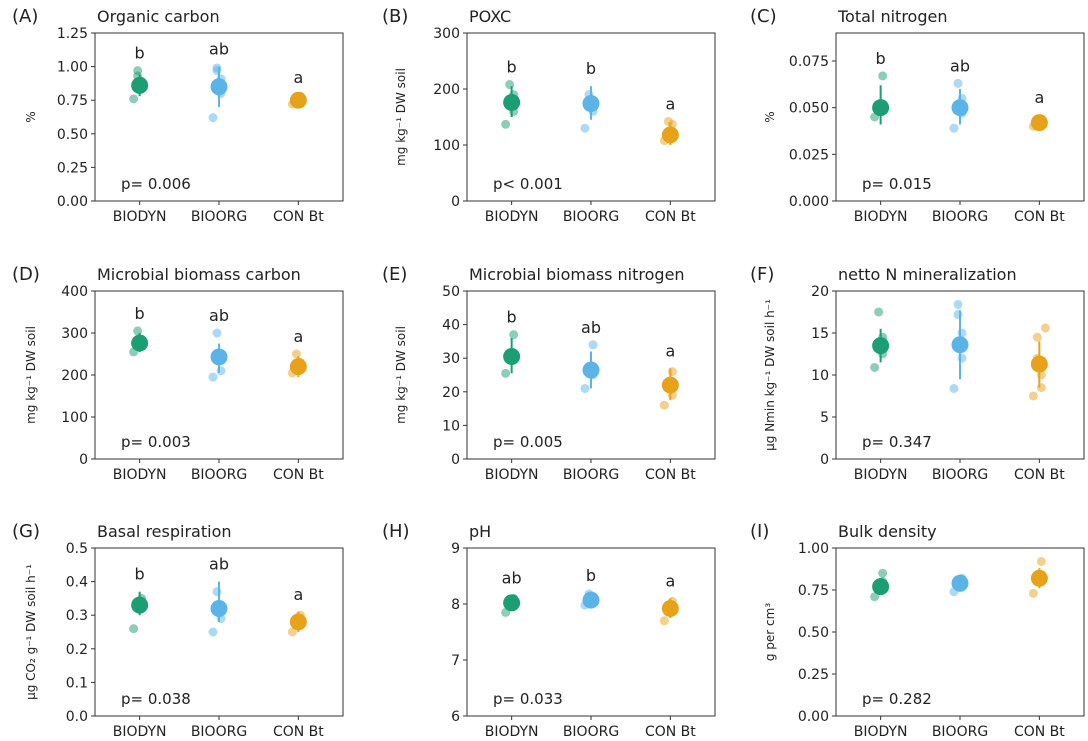  I want to click on y-tick-label: 0.50, so click(72, 135).